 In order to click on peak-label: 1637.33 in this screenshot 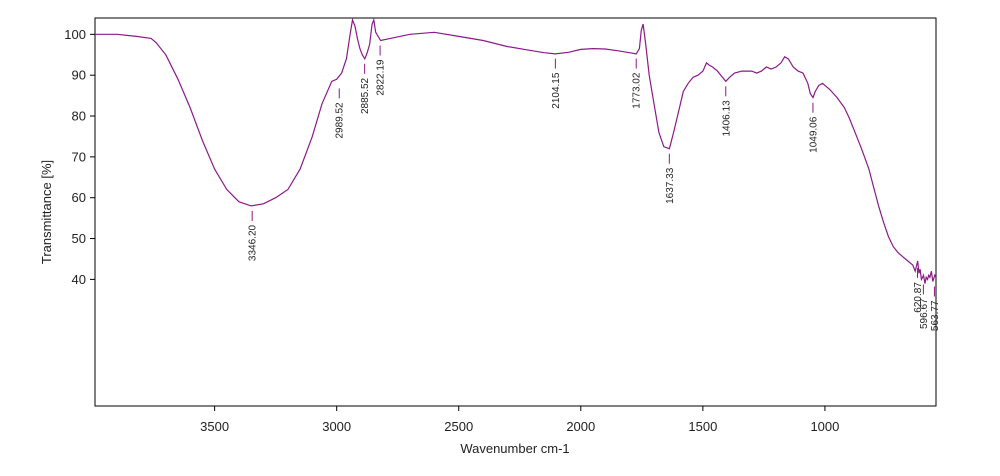, I will do `click(670, 185)`.